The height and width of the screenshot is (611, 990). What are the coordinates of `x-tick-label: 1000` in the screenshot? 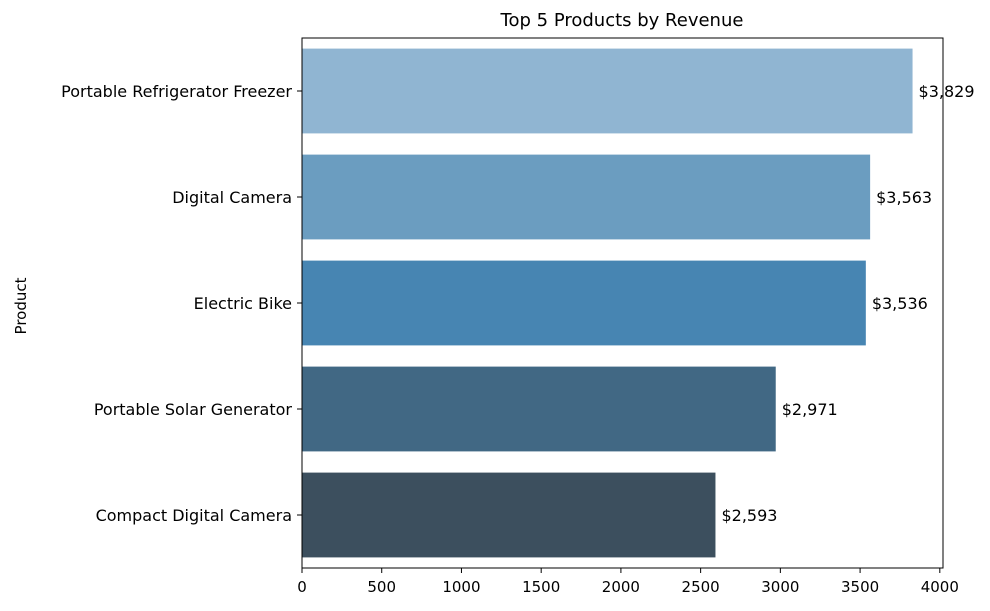 It's located at (461, 587).